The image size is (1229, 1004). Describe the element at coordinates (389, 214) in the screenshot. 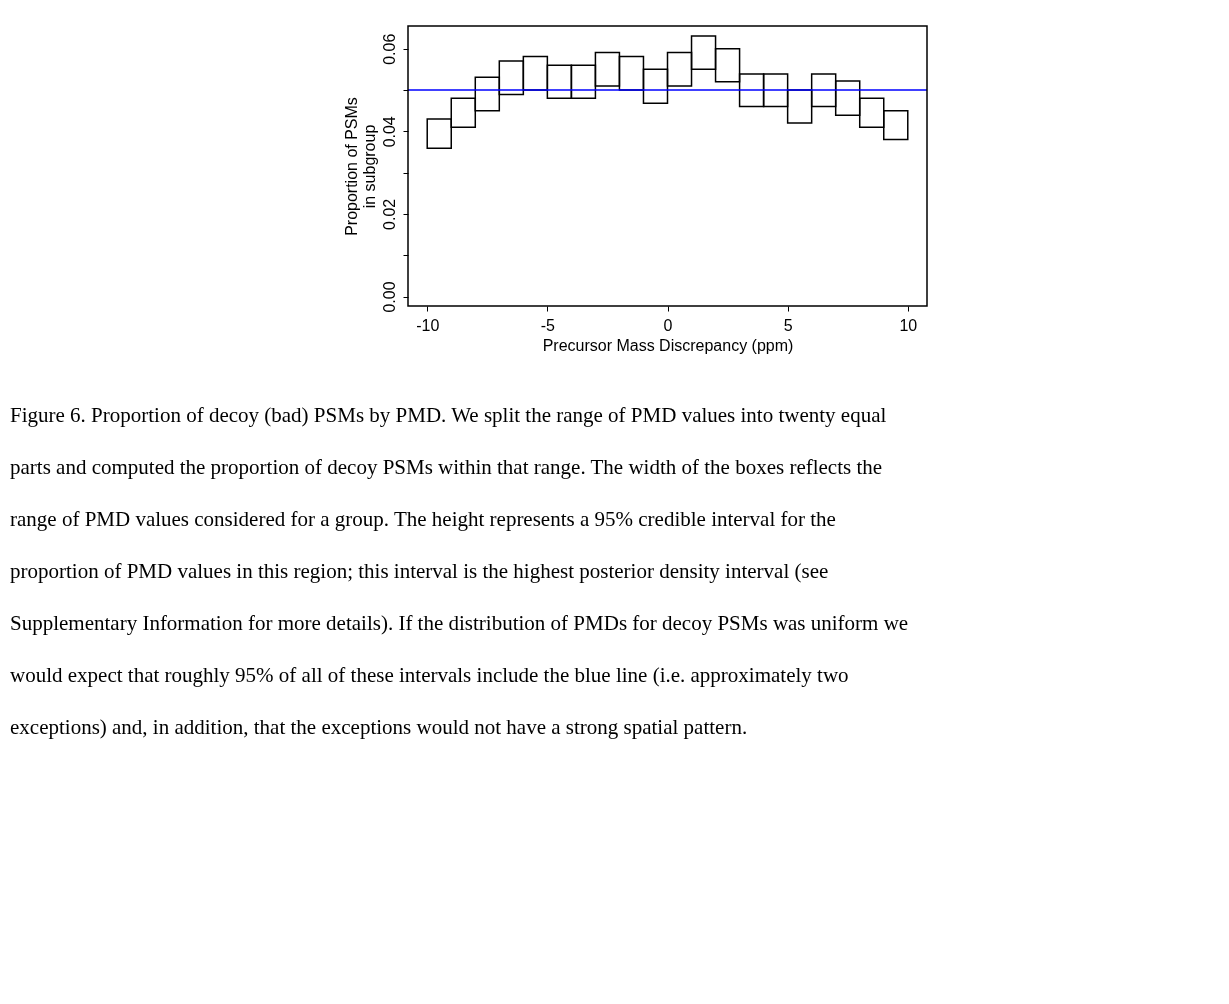

I see `y-tick-label: 0.02` at that location.